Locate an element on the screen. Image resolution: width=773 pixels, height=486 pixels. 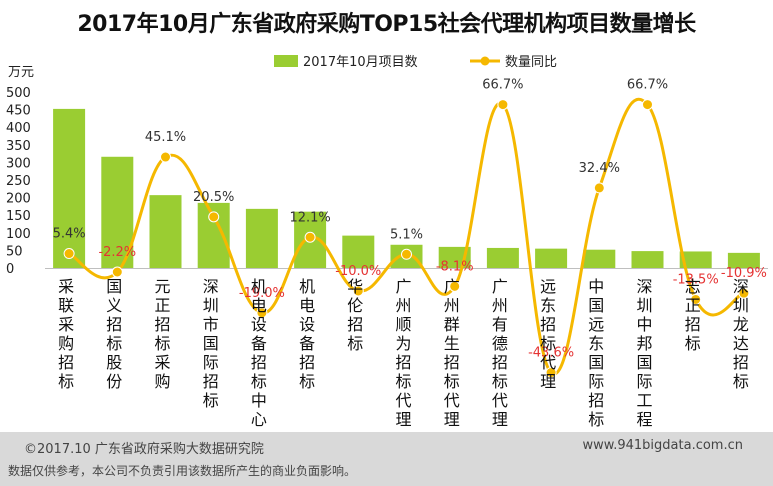
yoy-data-label: 32.4% is located at coordinates (599, 168).